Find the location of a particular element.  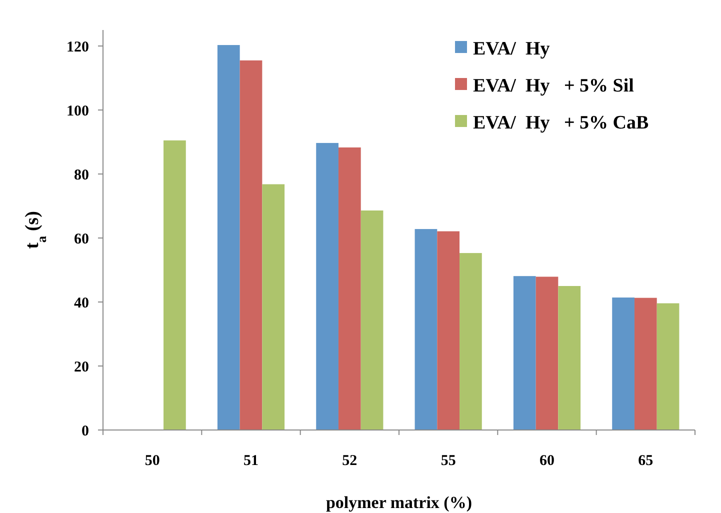

y-tick-label: 100 is located at coordinates (77, 111).